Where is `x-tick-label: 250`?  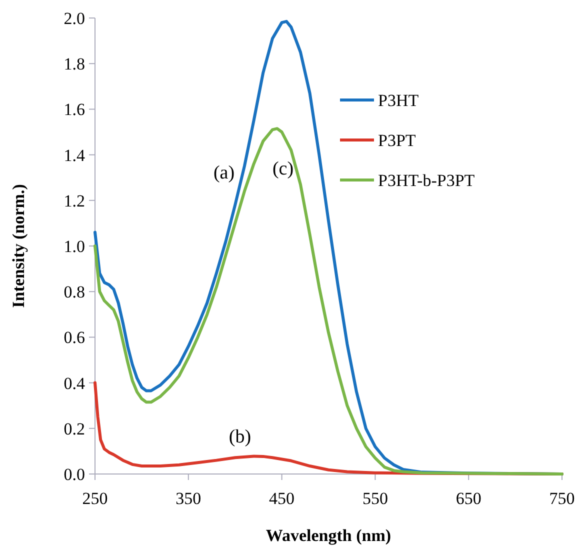
x-tick-label: 250 is located at coordinates (95, 498).